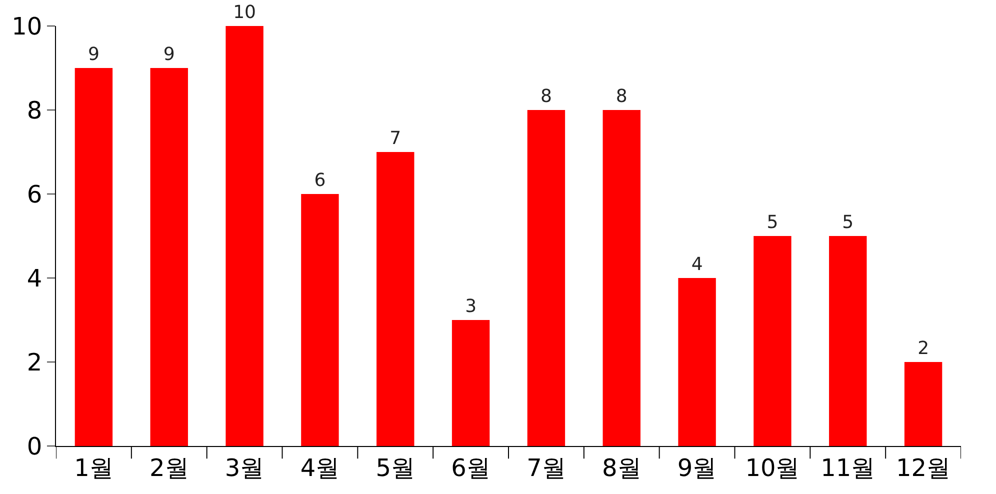 The image size is (996, 494). Describe the element at coordinates (396, 468) in the screenshot. I see `x-tick-label: 5월` at that location.